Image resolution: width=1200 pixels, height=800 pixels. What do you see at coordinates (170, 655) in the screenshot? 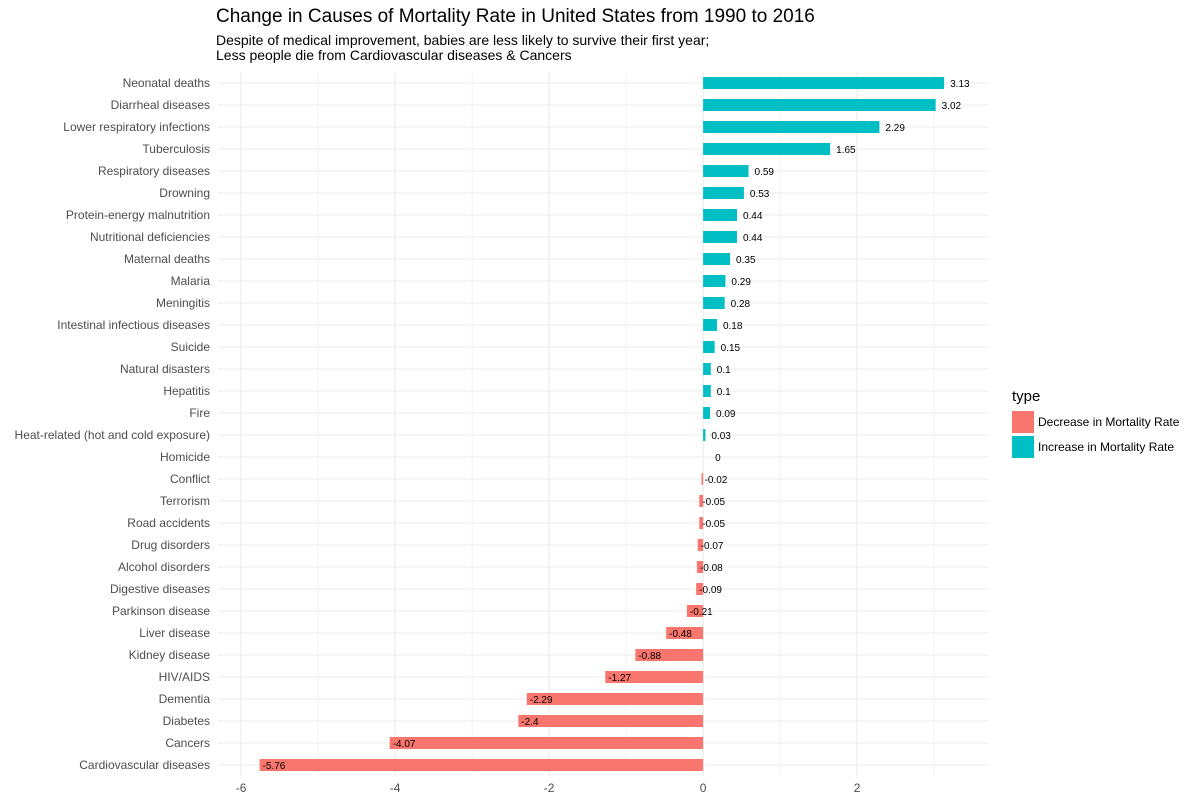
I see `category-label: Kidney disease` at bounding box center [170, 655].